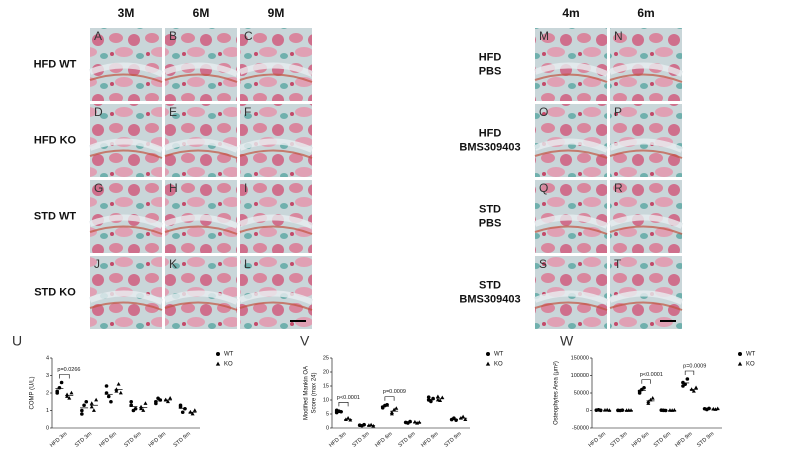 Image resolution: width=805 pixels, height=475 pixels. Describe the element at coordinates (384, 440) in the screenshot. I see `x-tick-label: HFD 6m` at that location.